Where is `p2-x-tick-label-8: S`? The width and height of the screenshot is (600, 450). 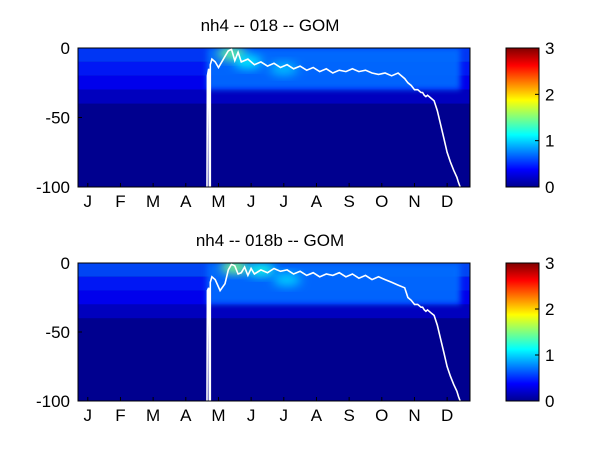
p2-x-tick-label-8: S is located at coordinates (348, 415).